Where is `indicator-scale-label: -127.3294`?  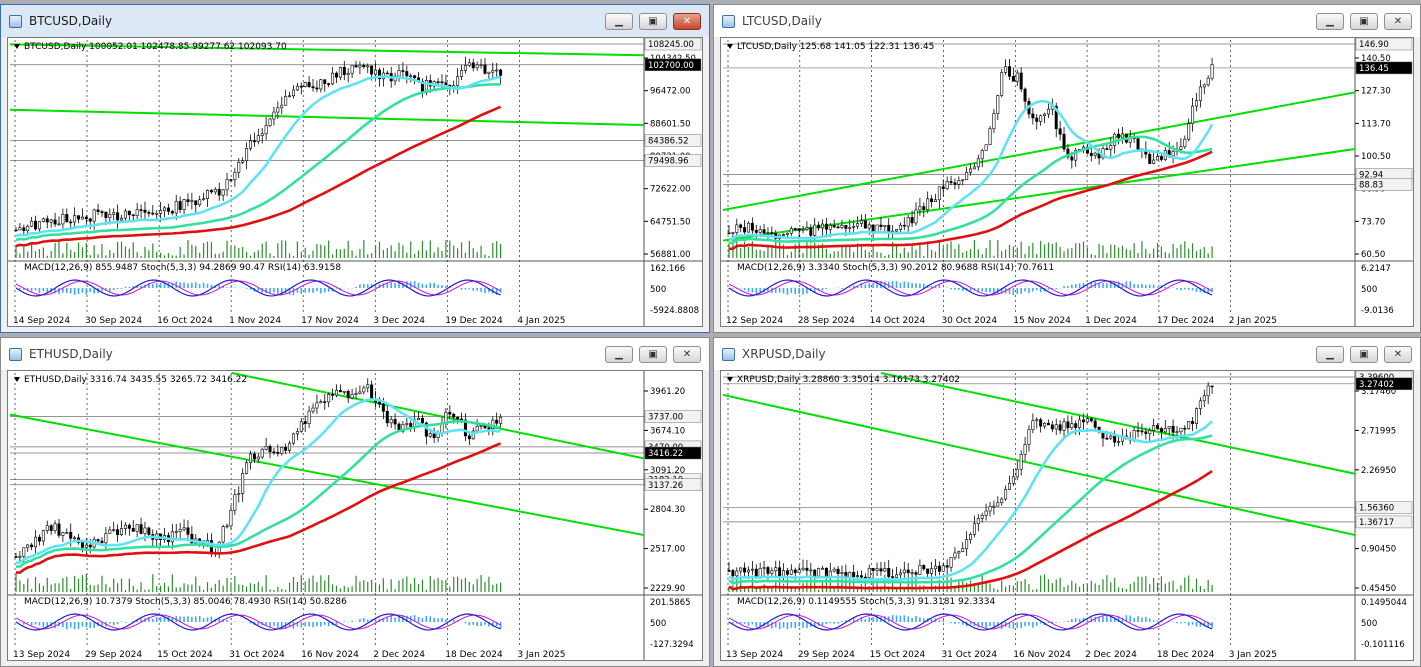
indicator-scale-label: -127.3294 is located at coordinates (672, 645).